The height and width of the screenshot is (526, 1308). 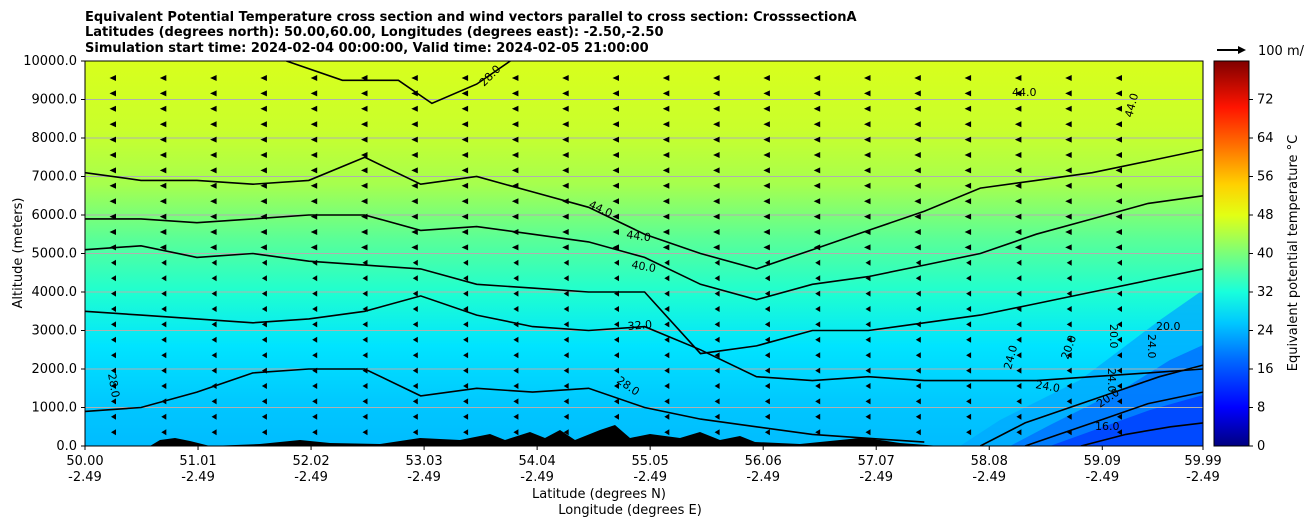 I want to click on x-tick-label-lat: 59.99, so click(x=1202, y=461).